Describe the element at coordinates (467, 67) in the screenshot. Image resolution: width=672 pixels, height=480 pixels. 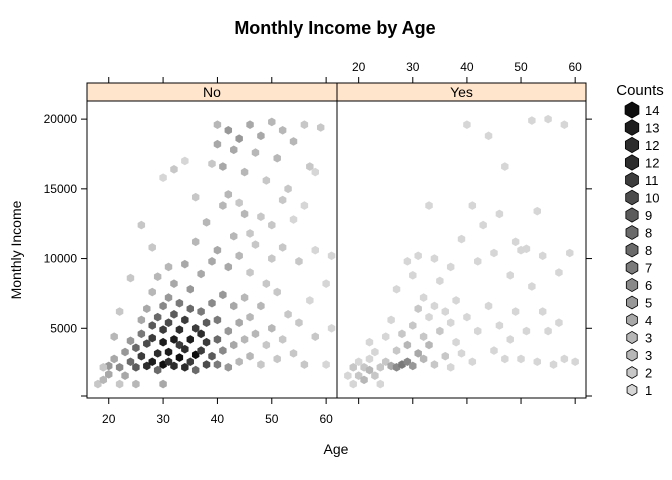
I see `x-tick-label-top: 40` at that location.